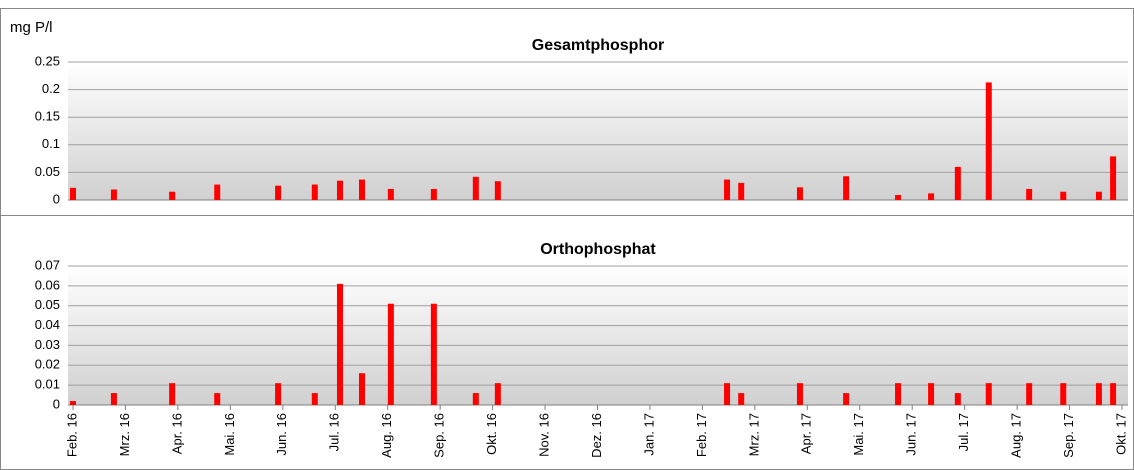  Describe the element at coordinates (176, 433) in the screenshot. I see `x-tick-label: Apr. 16` at that location.